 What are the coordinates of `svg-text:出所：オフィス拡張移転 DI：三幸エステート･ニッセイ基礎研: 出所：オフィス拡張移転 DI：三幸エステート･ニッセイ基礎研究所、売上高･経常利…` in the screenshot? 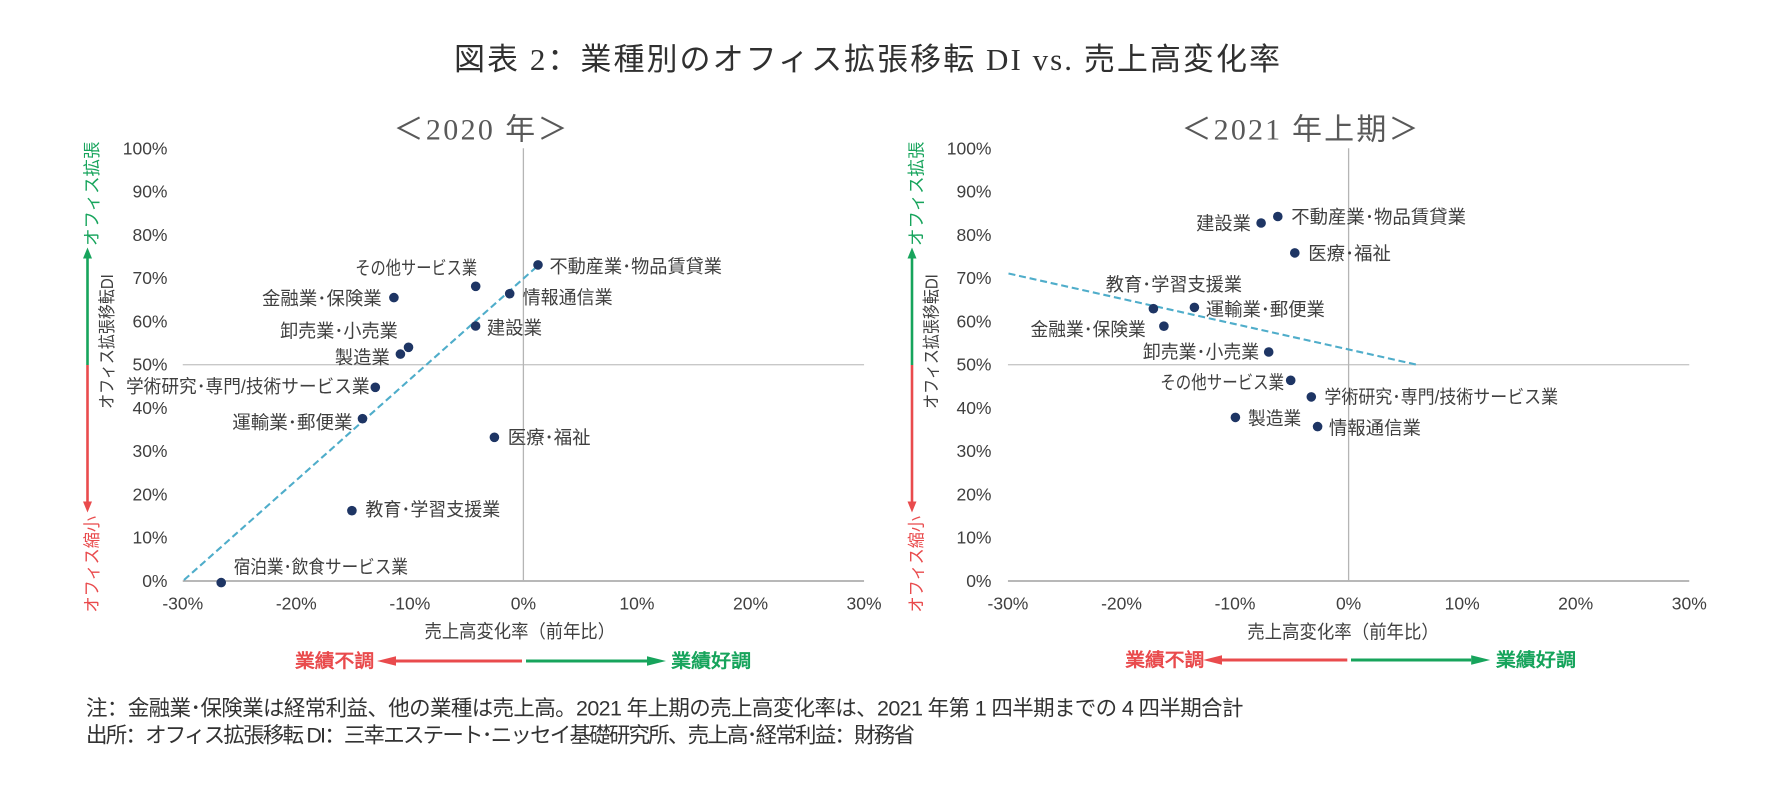 It's located at (500, 736).